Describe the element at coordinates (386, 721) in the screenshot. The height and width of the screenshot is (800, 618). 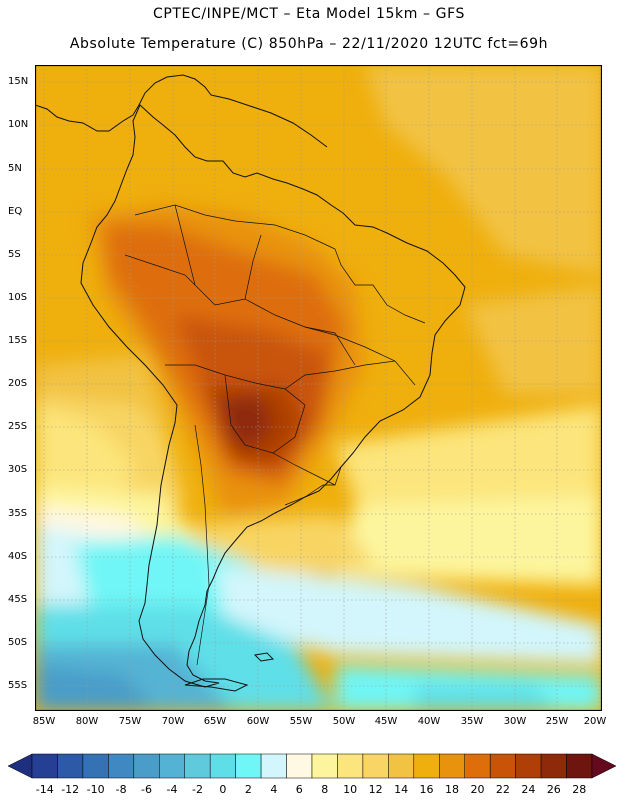
I see `lon-tick-label: 45W` at that location.